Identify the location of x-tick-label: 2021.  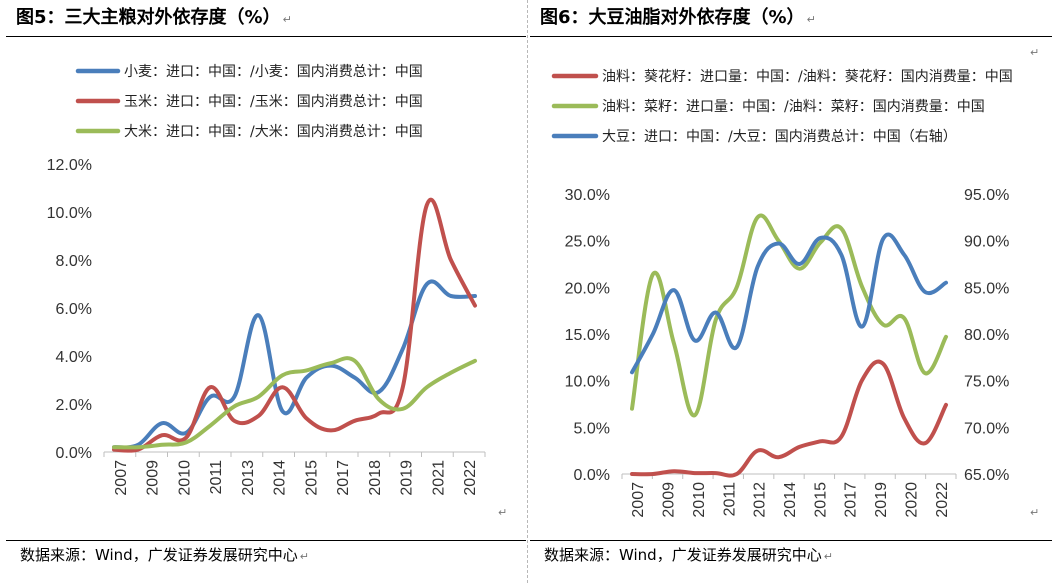
(438, 478).